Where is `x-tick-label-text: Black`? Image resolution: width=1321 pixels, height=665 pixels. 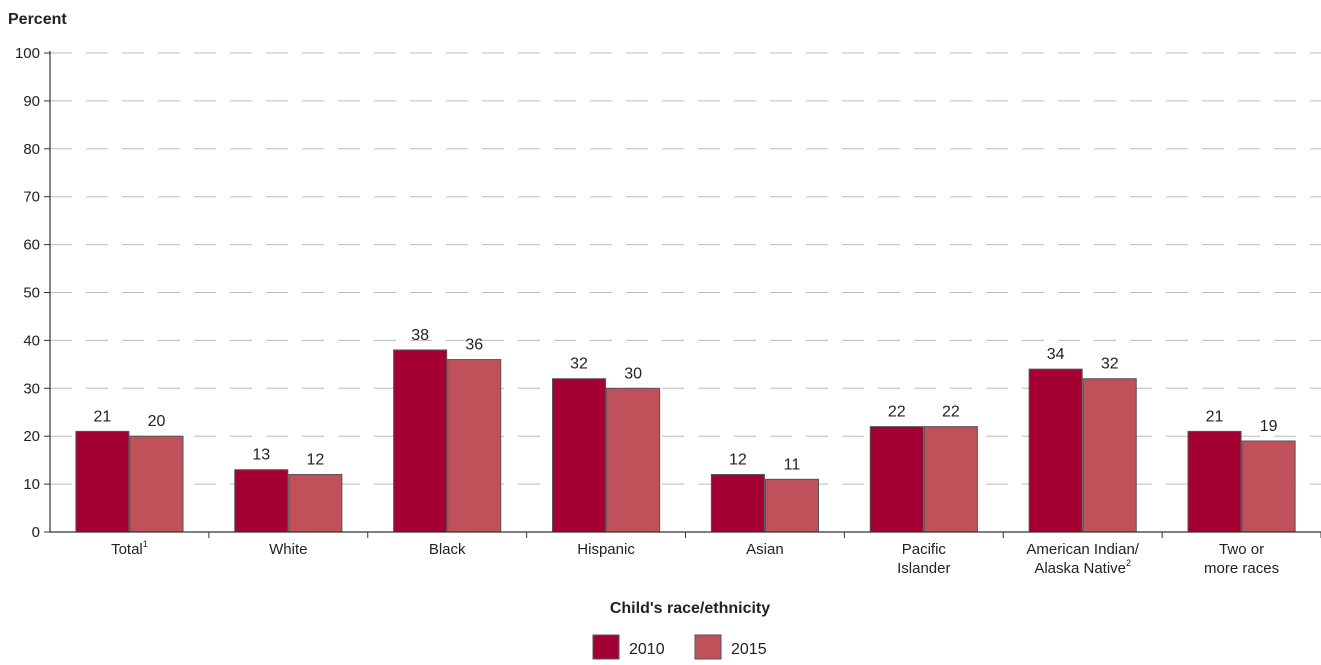 x-tick-label-text: Black is located at coordinates (447, 549).